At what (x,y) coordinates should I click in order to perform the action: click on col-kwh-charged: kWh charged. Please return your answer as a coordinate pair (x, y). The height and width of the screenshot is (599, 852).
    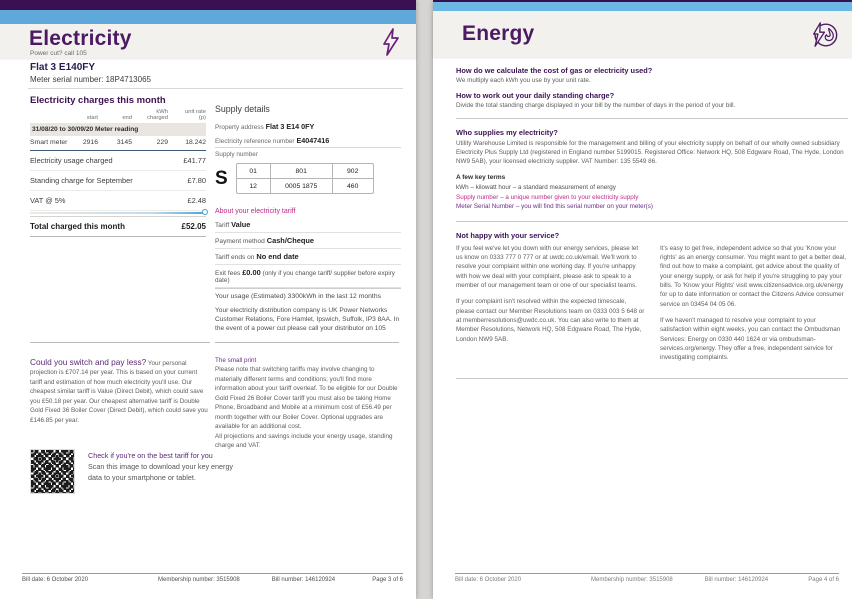
    Looking at the image, I should click on (157, 115).